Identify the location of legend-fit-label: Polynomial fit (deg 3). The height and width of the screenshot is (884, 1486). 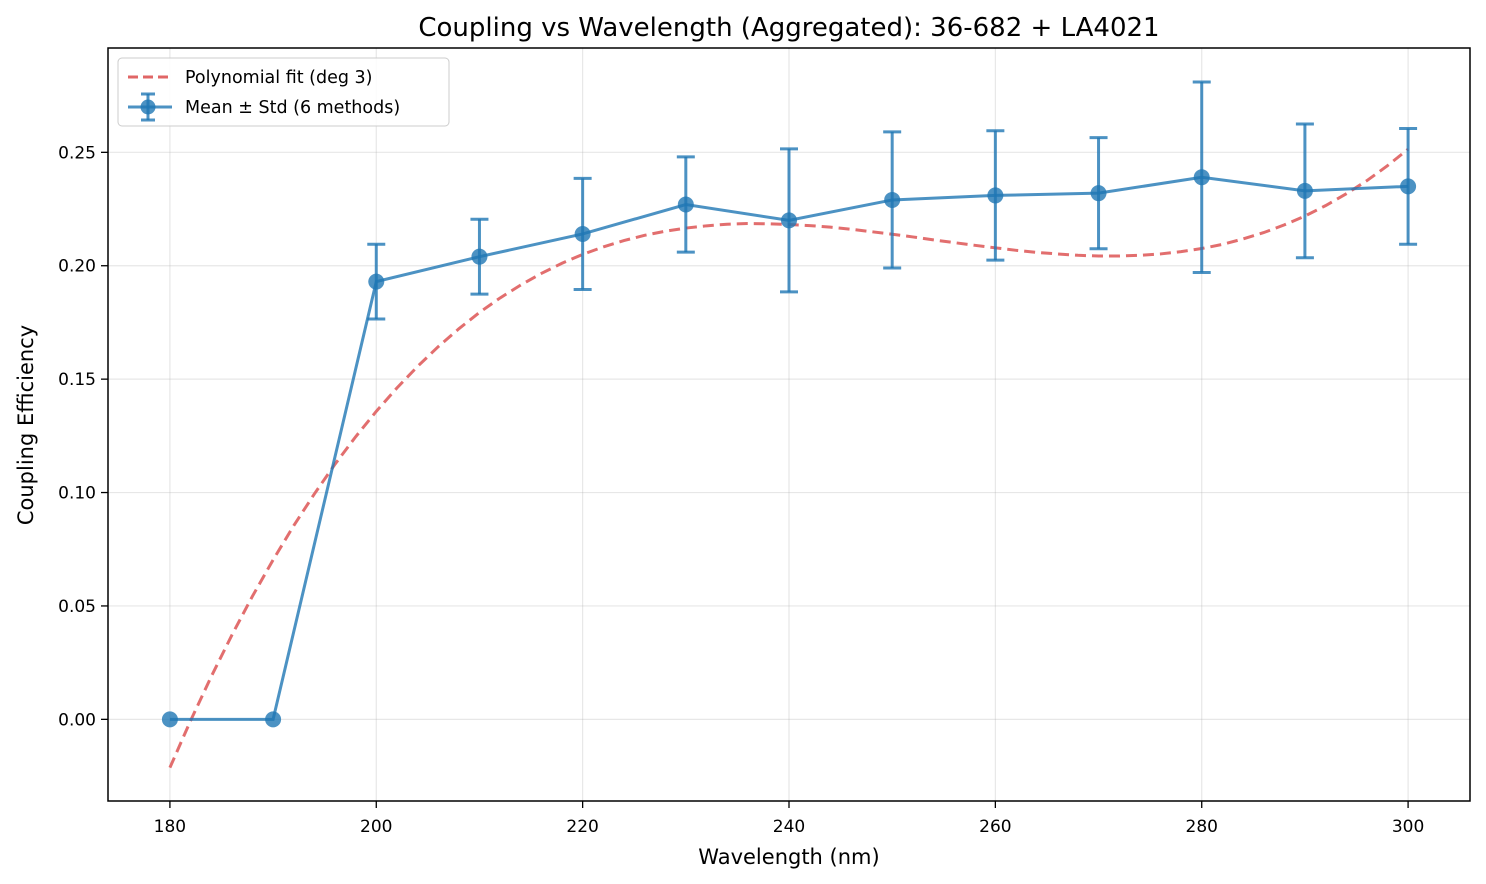
(279, 78).